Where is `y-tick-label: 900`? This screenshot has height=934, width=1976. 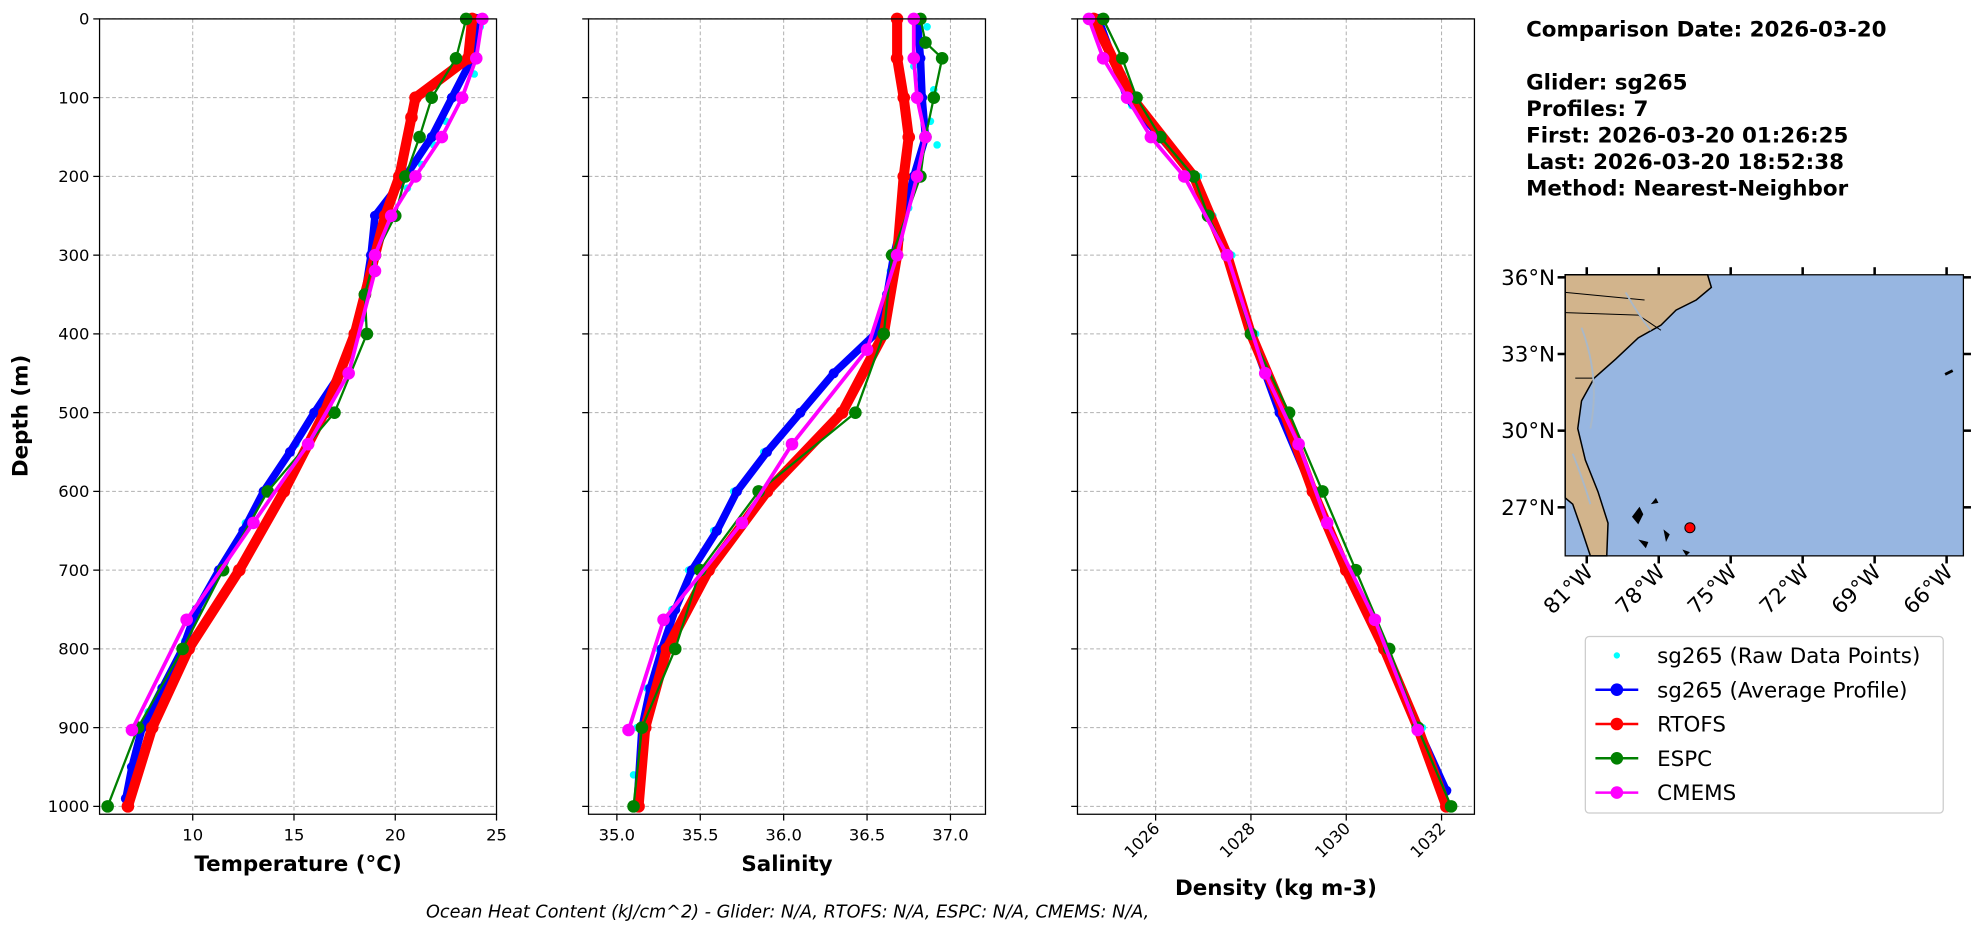 y-tick-label: 900 is located at coordinates (73, 727).